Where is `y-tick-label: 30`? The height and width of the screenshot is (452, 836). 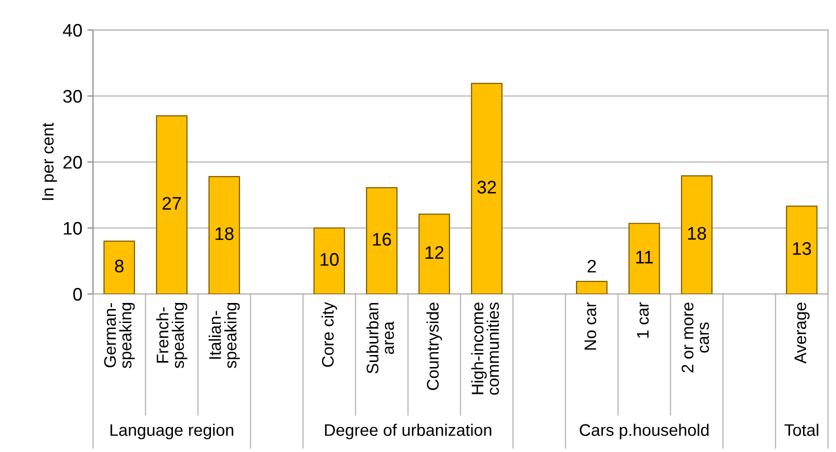
y-tick-label: 30 is located at coordinates (72, 96).